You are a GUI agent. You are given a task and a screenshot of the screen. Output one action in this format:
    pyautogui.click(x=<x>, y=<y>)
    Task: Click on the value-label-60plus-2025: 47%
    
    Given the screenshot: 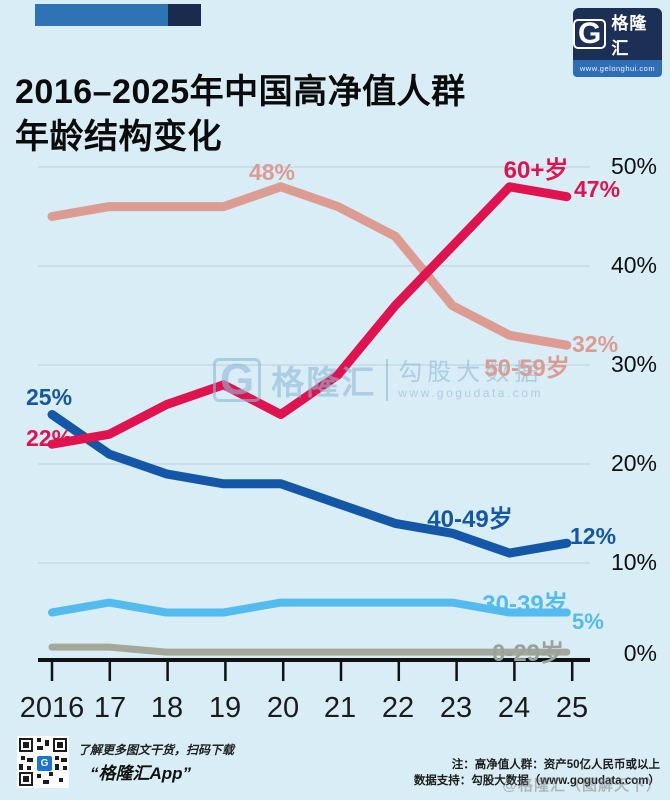 What is the action you would take?
    pyautogui.click(x=597, y=189)
    